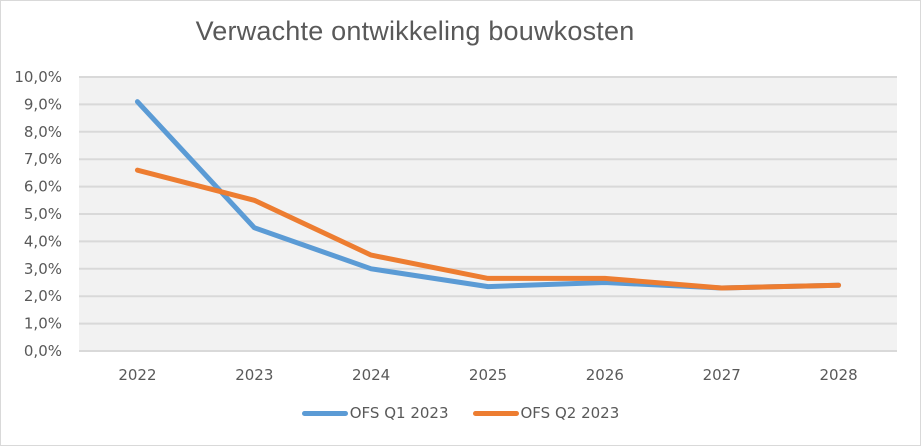  I want to click on x-tick-label: 2022, so click(137, 375).